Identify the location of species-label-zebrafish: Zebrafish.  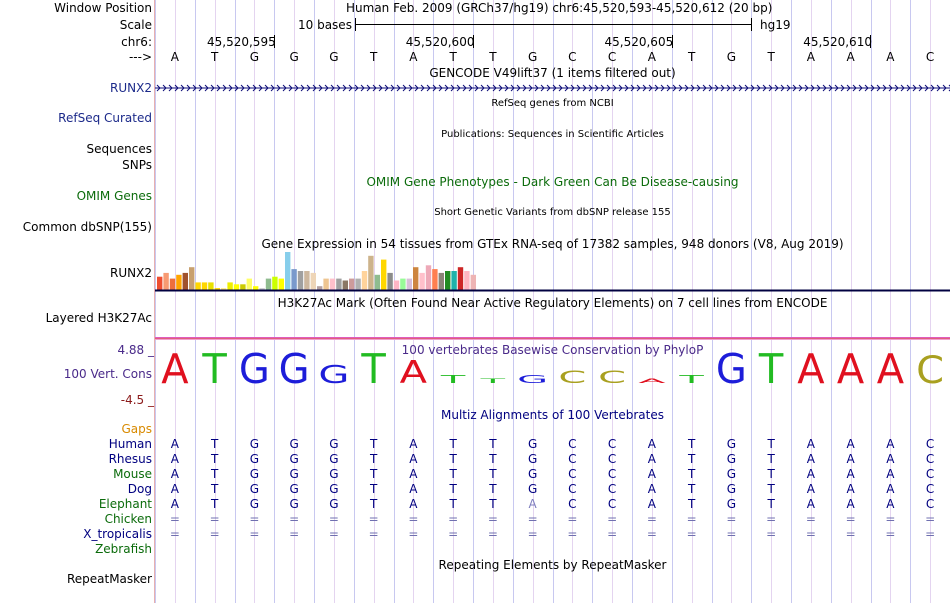
(123, 549).